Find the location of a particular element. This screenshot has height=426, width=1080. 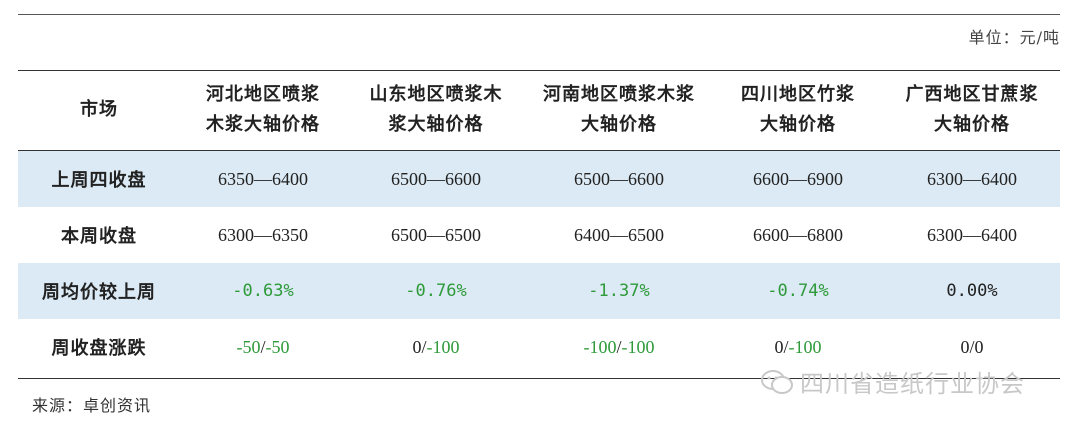

table-cell: 0.00% is located at coordinates (972, 291).